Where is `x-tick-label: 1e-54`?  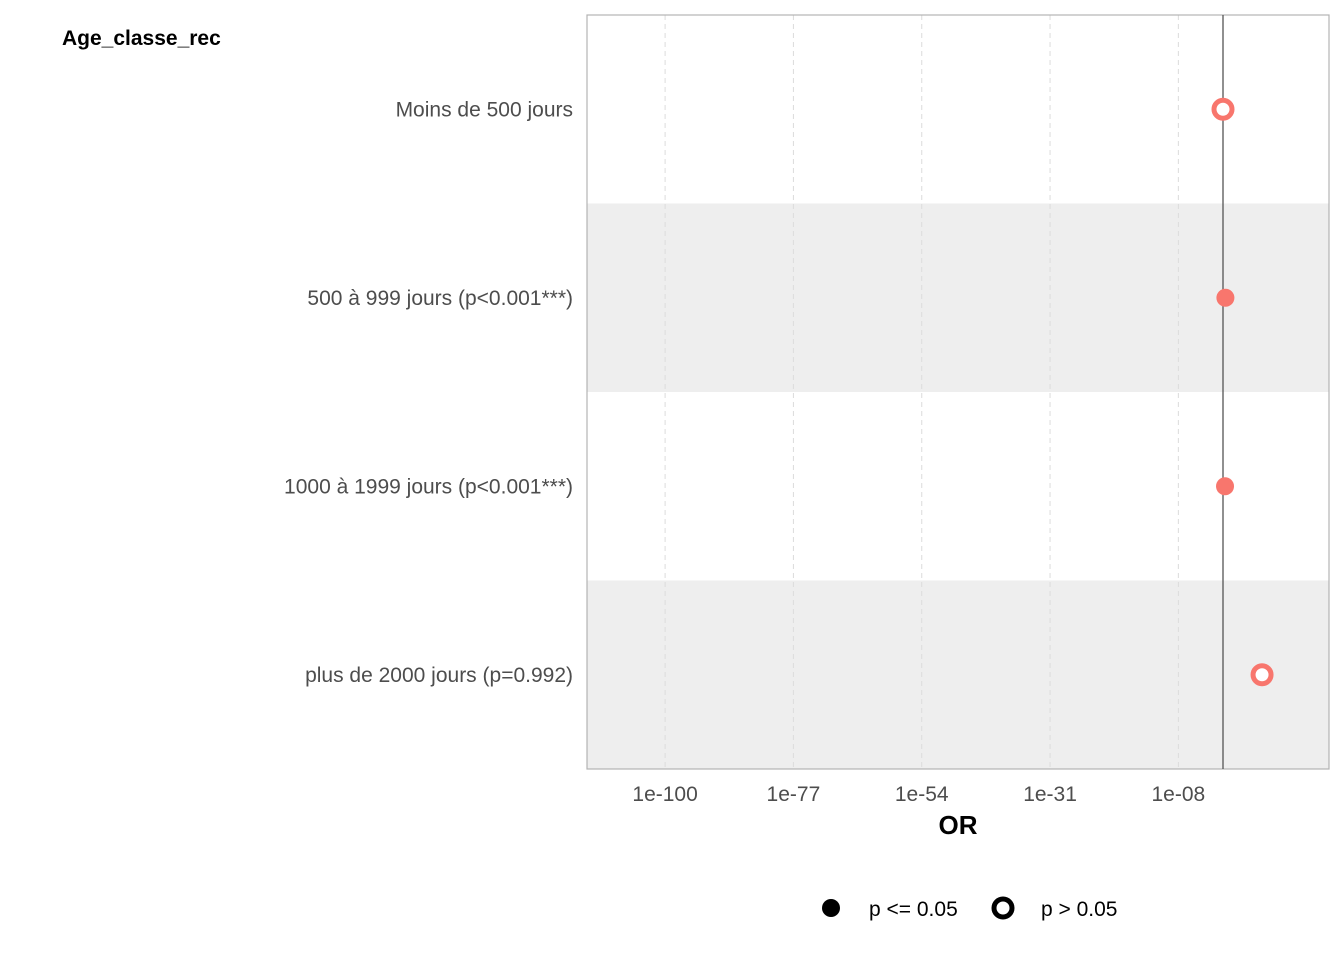
x-tick-label: 1e-54 is located at coordinates (922, 794).